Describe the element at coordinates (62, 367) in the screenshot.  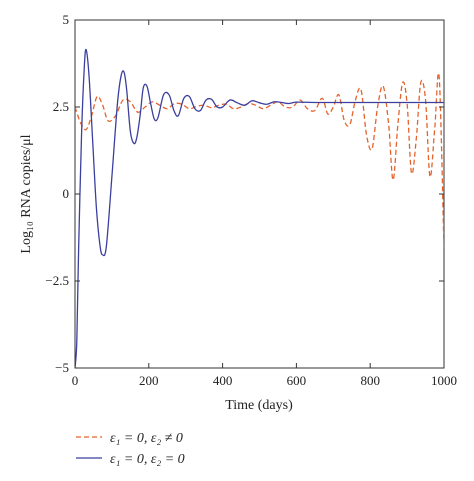
I see `y-tick-label: −5` at that location.